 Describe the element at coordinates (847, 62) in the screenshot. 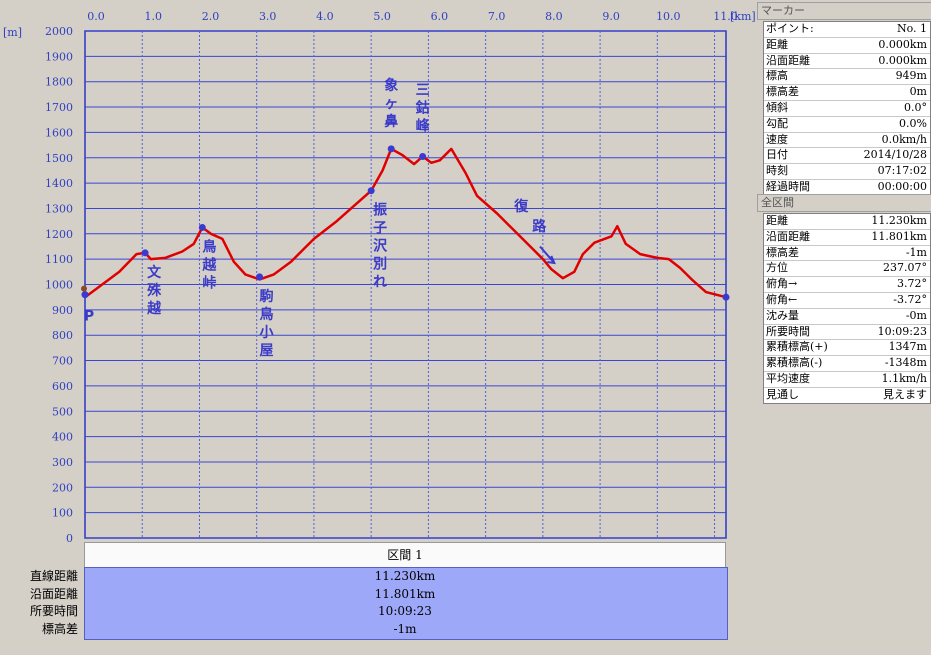

I see `property-row: 沿面距離 0.000km` at that location.